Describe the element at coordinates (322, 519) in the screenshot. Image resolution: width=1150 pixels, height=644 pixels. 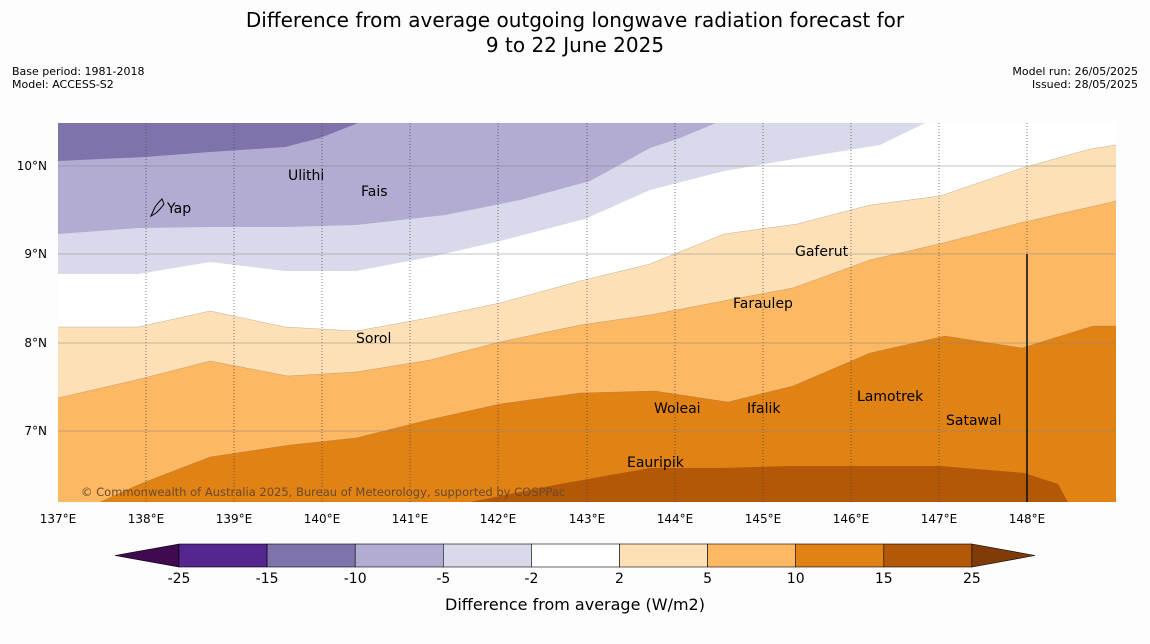
I see `lon-tick-label: 140°E` at that location.